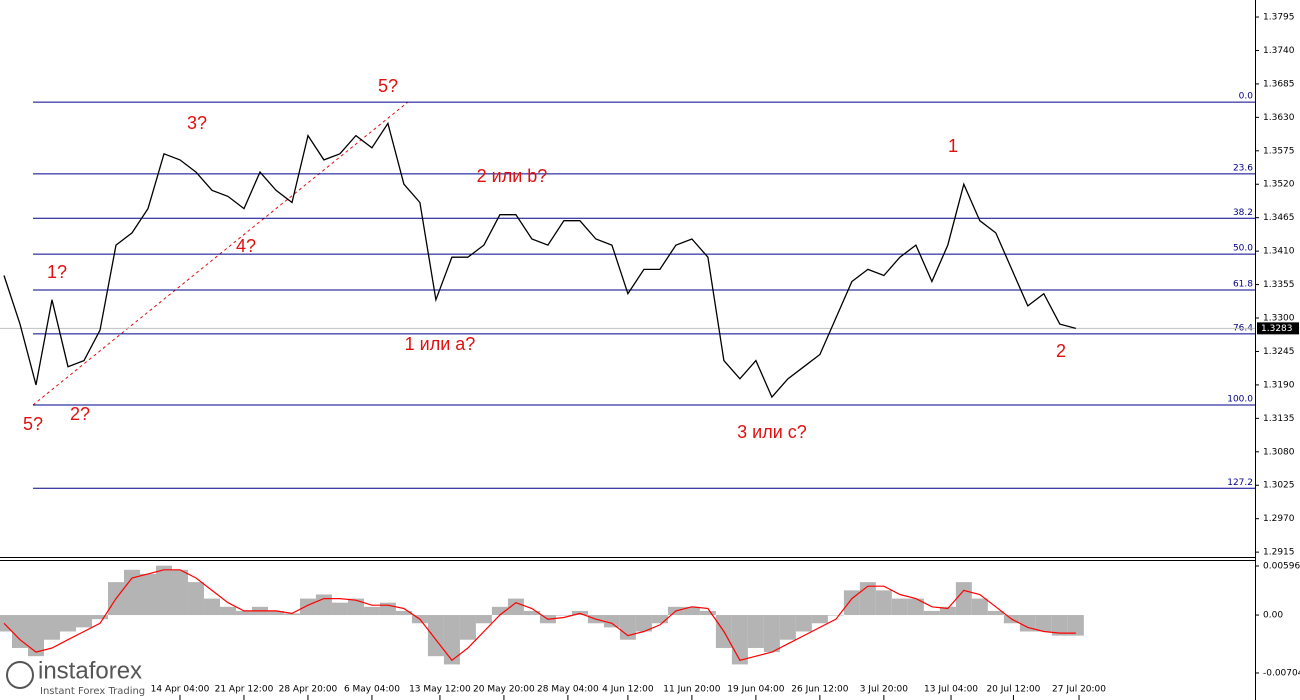 The height and width of the screenshot is (700, 1300). What do you see at coordinates (1281, 567) in the screenshot?
I see `y-tick-label: 0.00596` at bounding box center [1281, 567].